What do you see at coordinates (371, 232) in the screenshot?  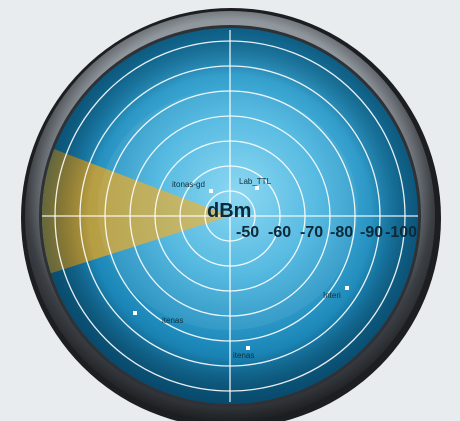 I see `scale-label: -90` at bounding box center [371, 232].